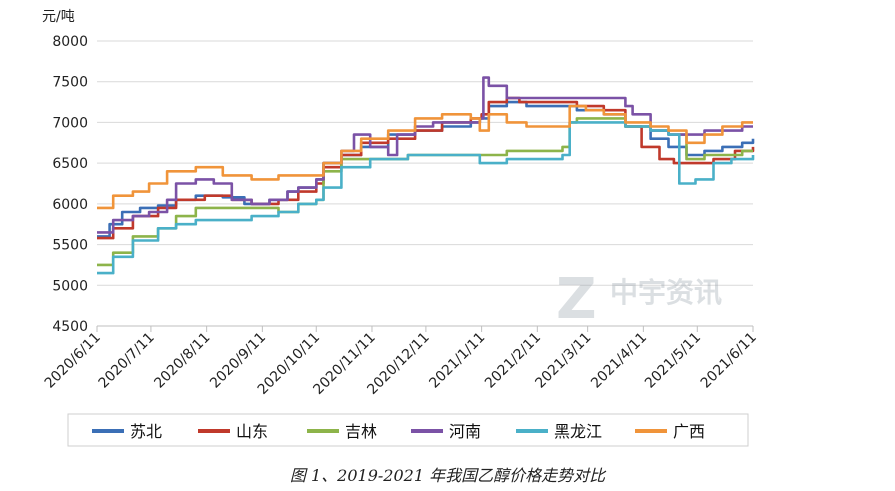 This screenshot has height=491, width=895. What do you see at coordinates (58, 17) in the screenshot?
I see `y-axis-unit: 元/吨` at bounding box center [58, 17].